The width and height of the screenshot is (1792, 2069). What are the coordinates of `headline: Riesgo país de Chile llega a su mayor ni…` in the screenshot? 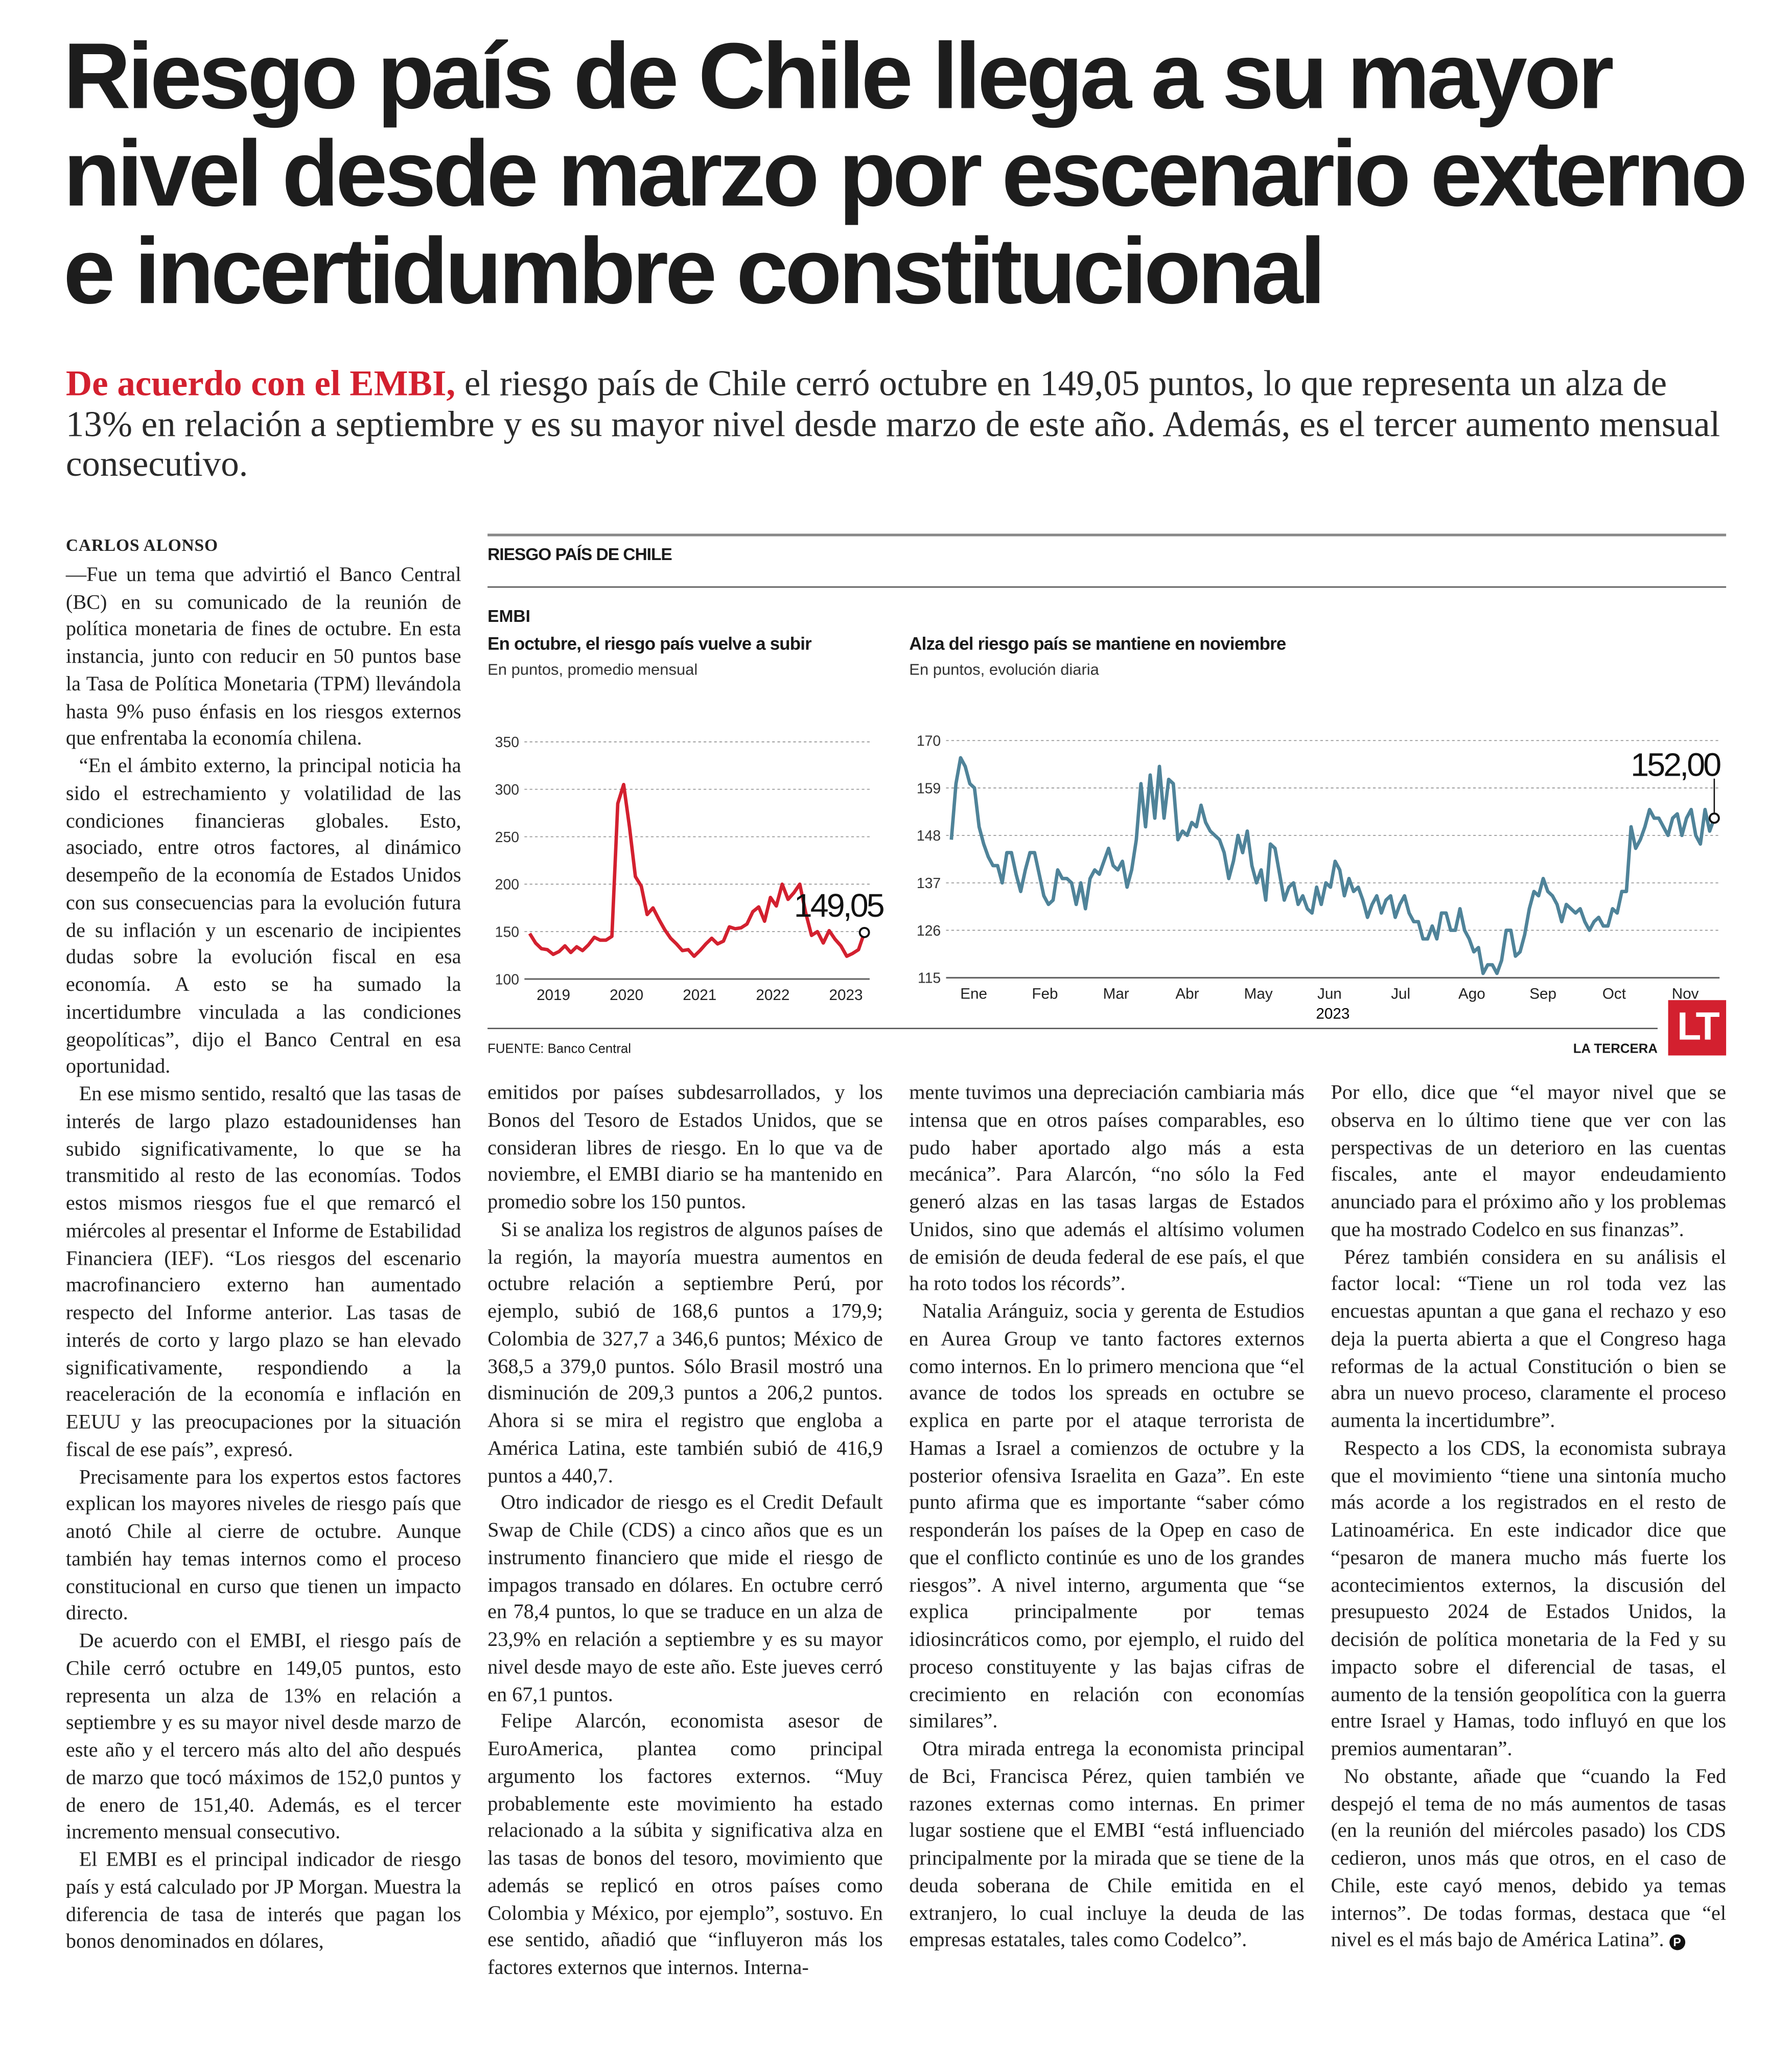 It's located at (906, 175).